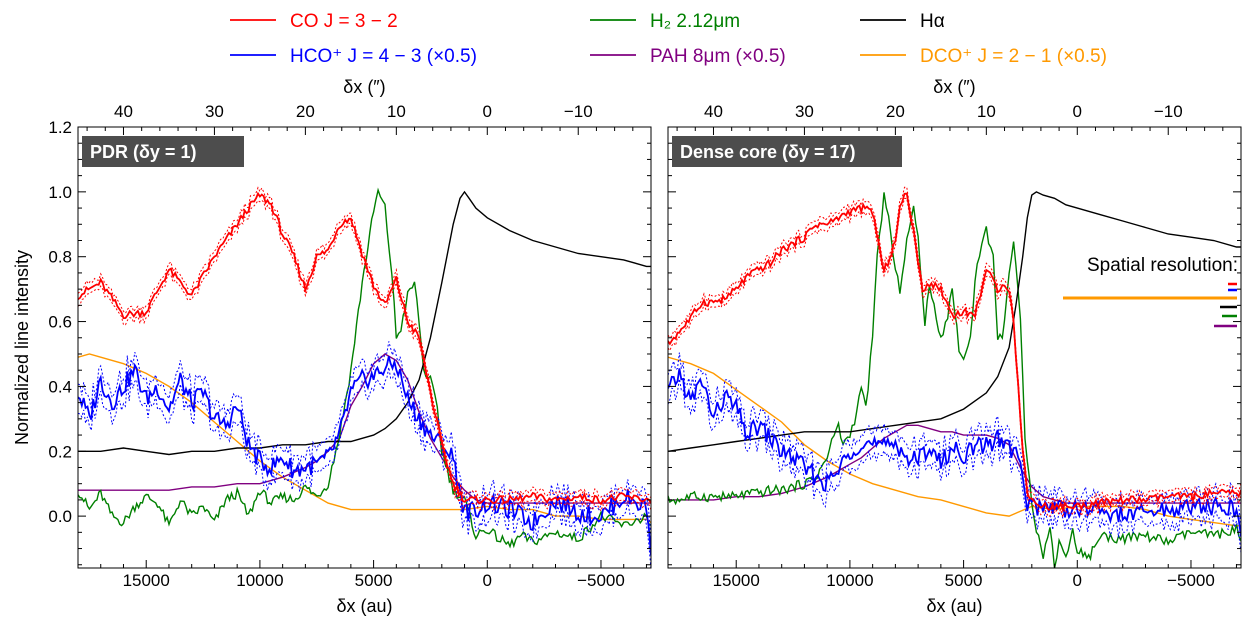 This screenshot has height=619, width=1243. I want to click on legend-item-pah: PAH 8μm (×0.5), so click(688, 56).